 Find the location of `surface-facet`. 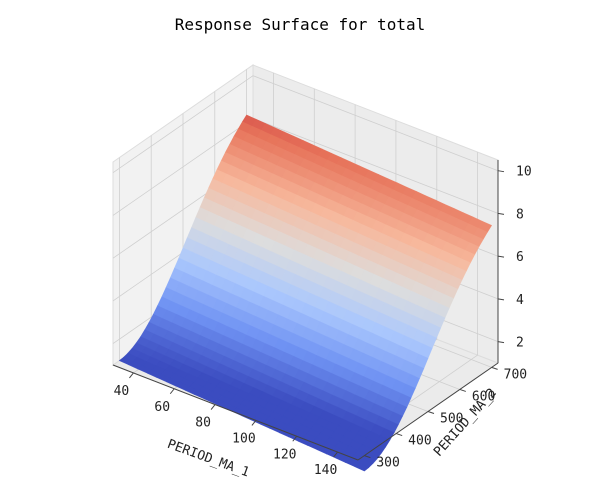

surface-facet is located at coordinates (362, 467).